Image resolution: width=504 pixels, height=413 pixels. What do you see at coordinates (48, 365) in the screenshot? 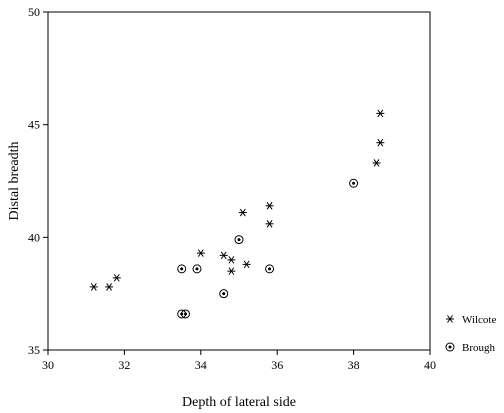
I see `x-tick-label: 30` at bounding box center [48, 365].